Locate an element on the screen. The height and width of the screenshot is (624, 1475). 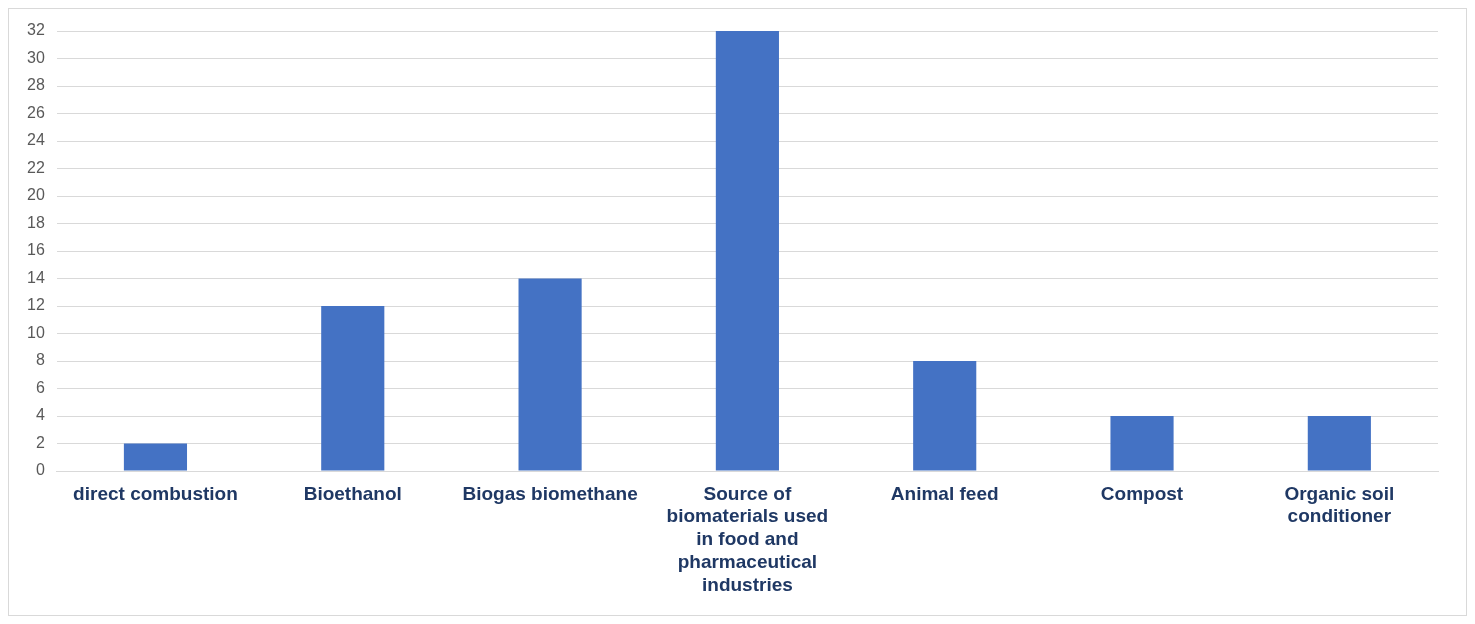
x-tick-label: Source of biomaterials used in food and pharmaceutical industries is located at coordinates (747, 538).